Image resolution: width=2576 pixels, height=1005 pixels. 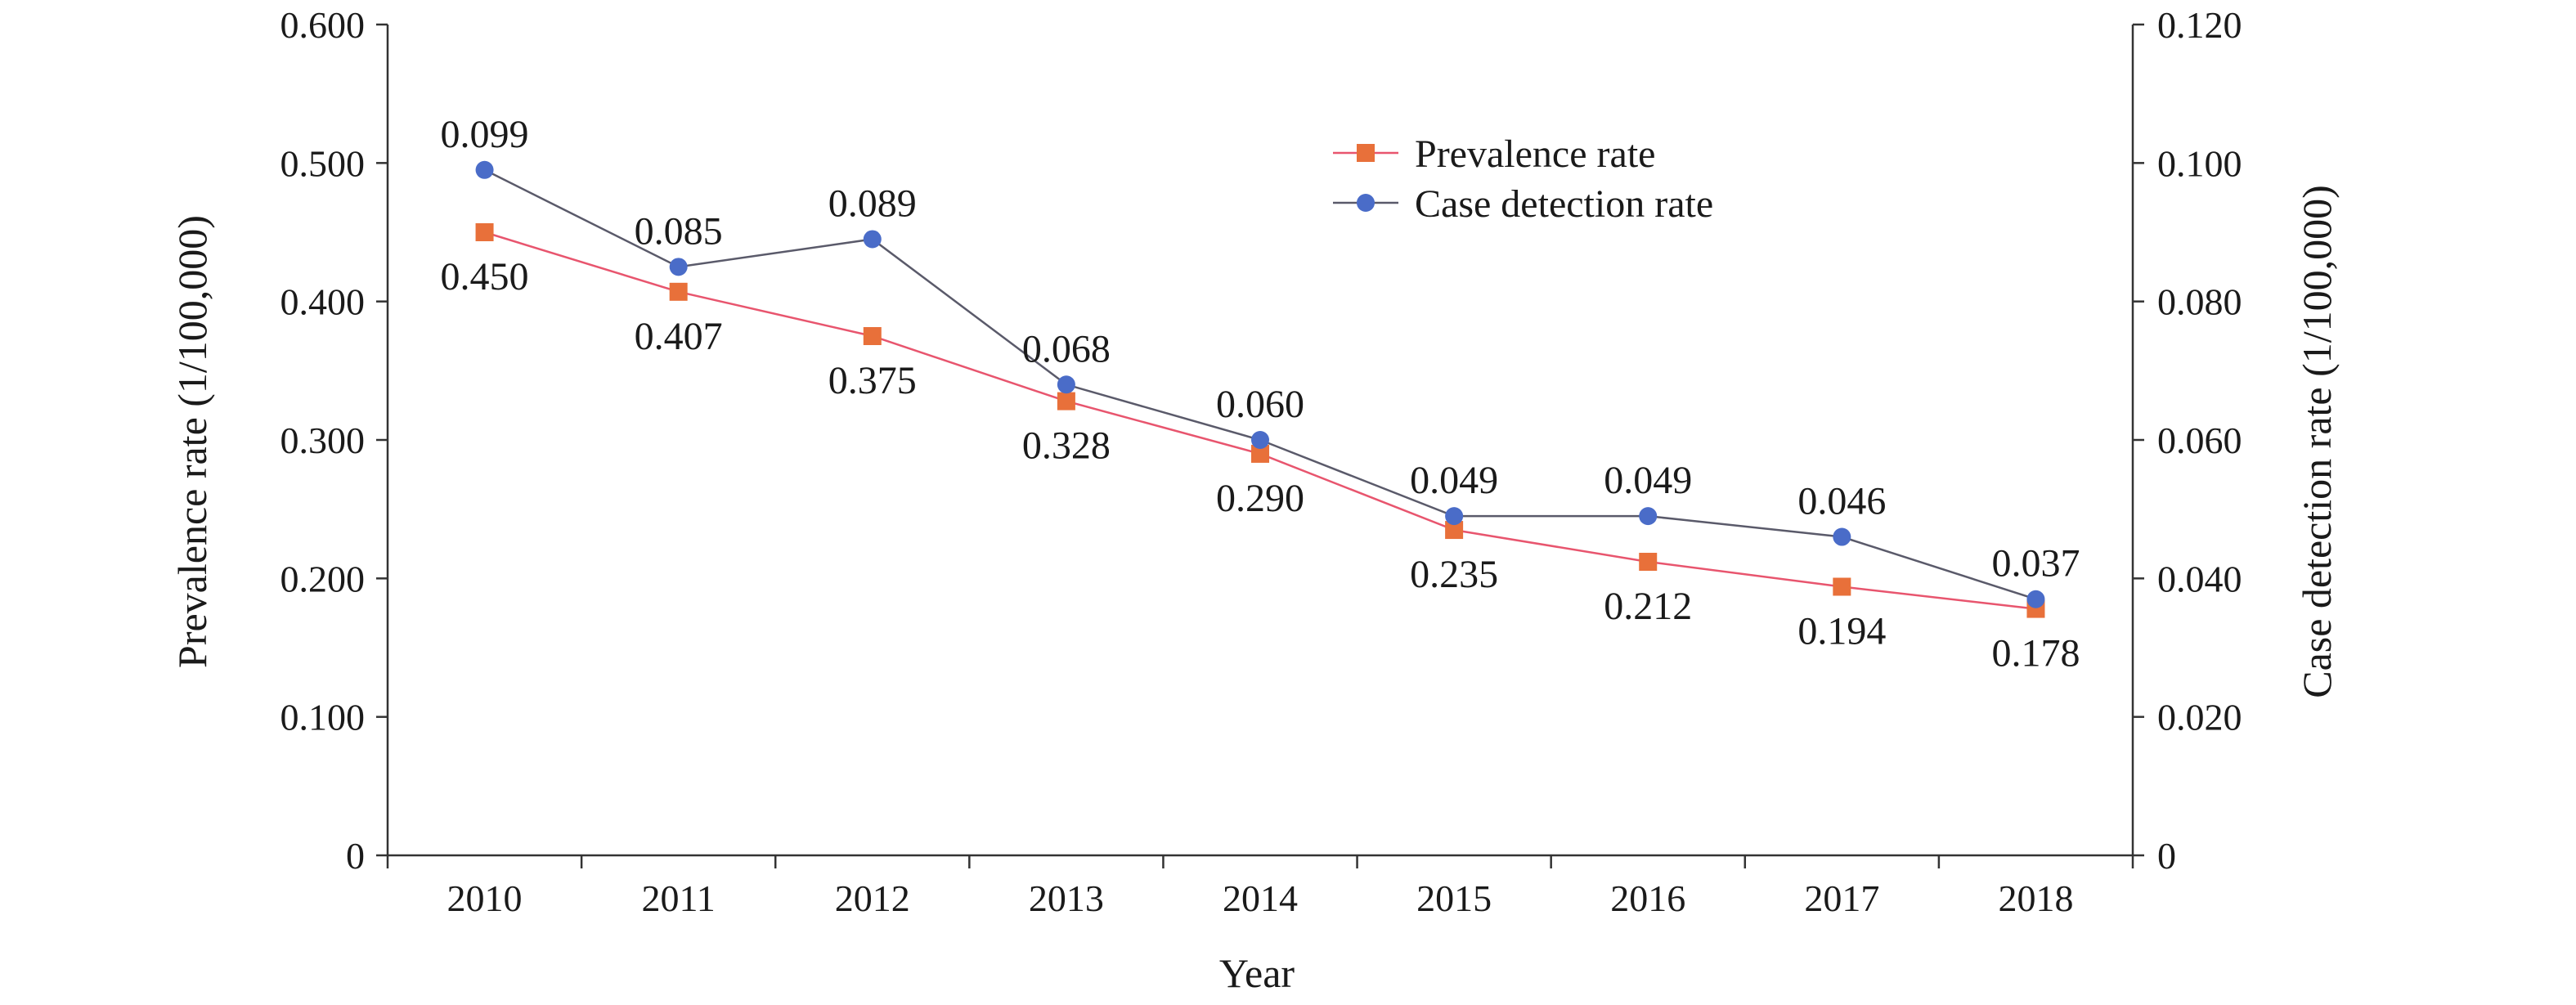 What do you see at coordinates (485, 276) in the screenshot?
I see `prevalence-rate-data-label: 0.450` at bounding box center [485, 276].